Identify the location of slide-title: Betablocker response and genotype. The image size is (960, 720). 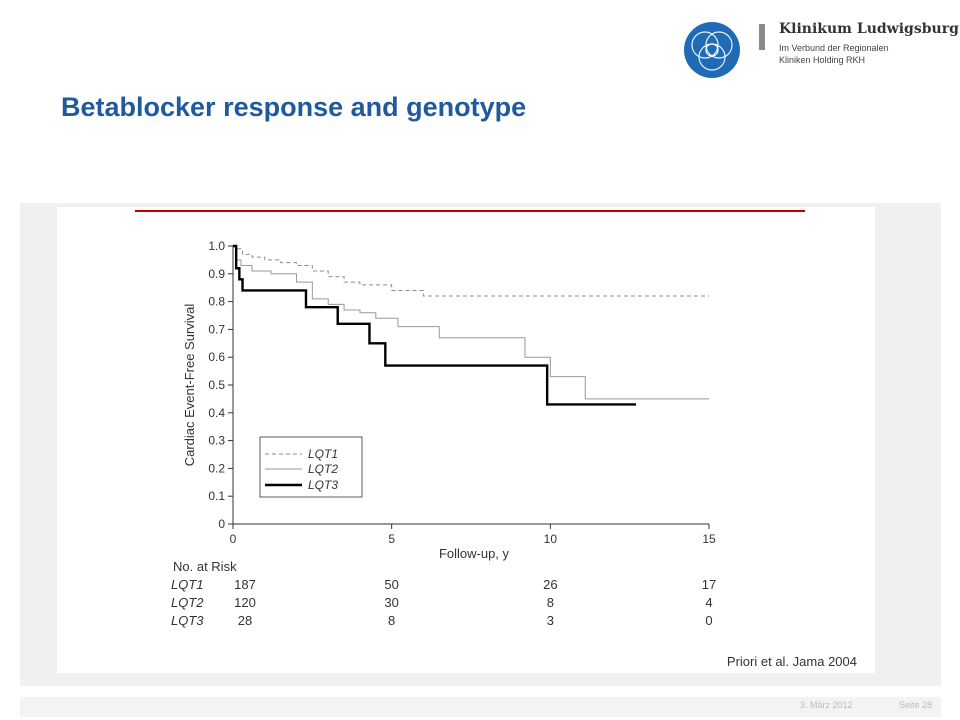
(294, 107).